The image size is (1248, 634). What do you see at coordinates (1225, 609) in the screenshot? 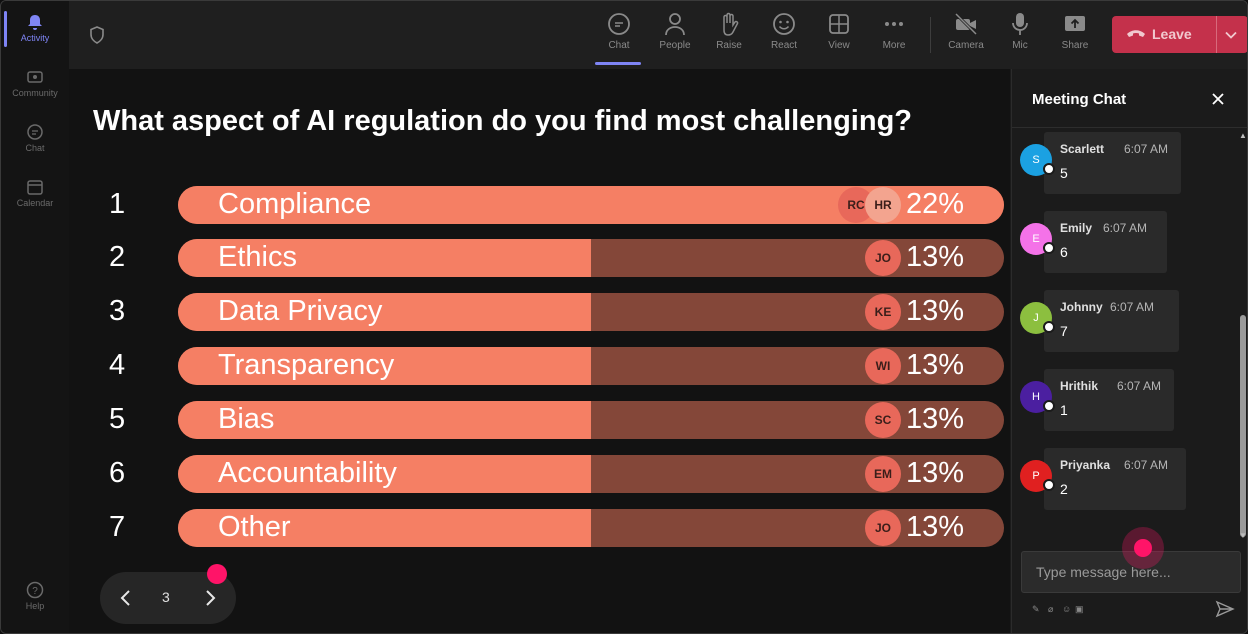
I see `send-icon` at bounding box center [1225, 609].